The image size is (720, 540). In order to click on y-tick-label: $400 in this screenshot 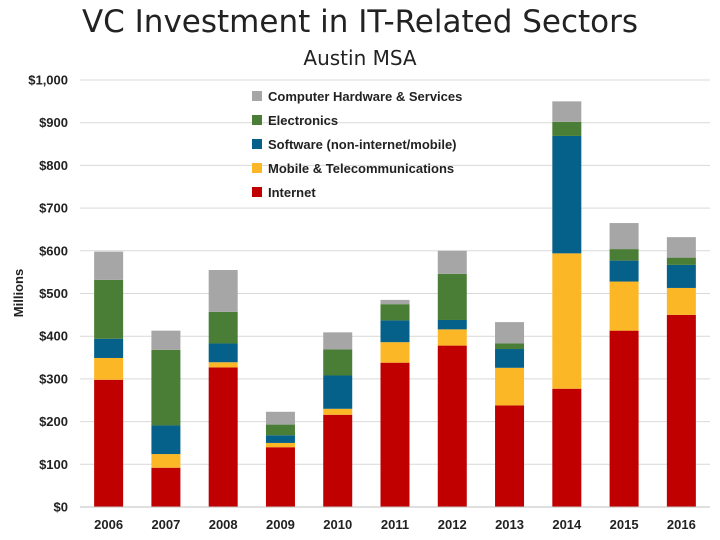, I will do `click(53, 336)`.